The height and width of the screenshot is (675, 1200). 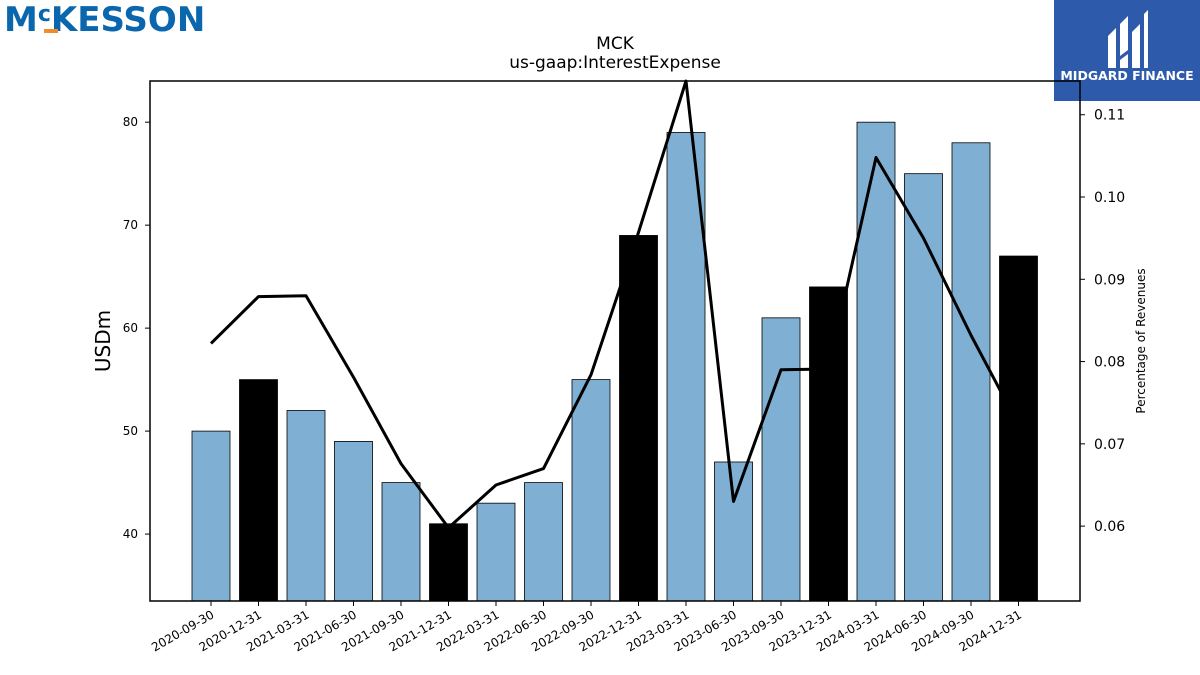 I want to click on y-tick-label: 60, so click(x=130, y=328).